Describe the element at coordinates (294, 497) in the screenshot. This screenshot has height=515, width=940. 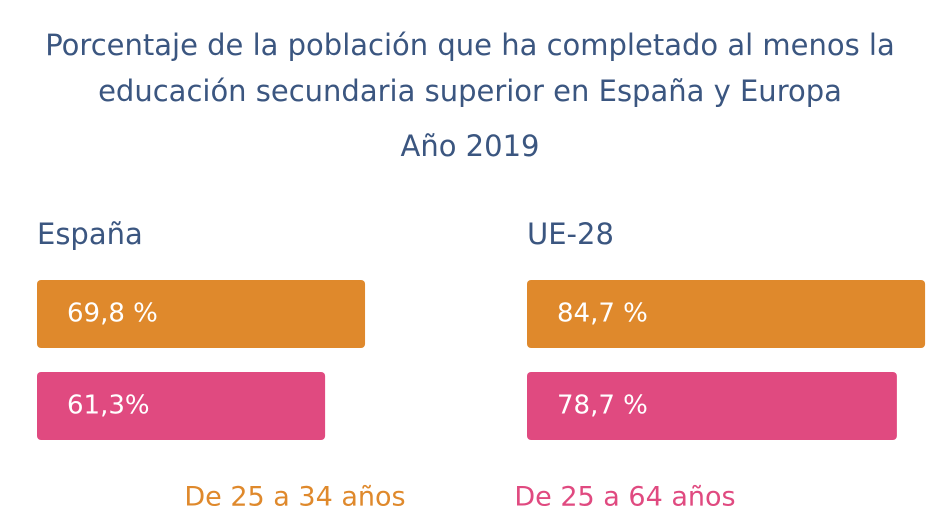
I see `legend-entry: De 25 a 34 años` at that location.